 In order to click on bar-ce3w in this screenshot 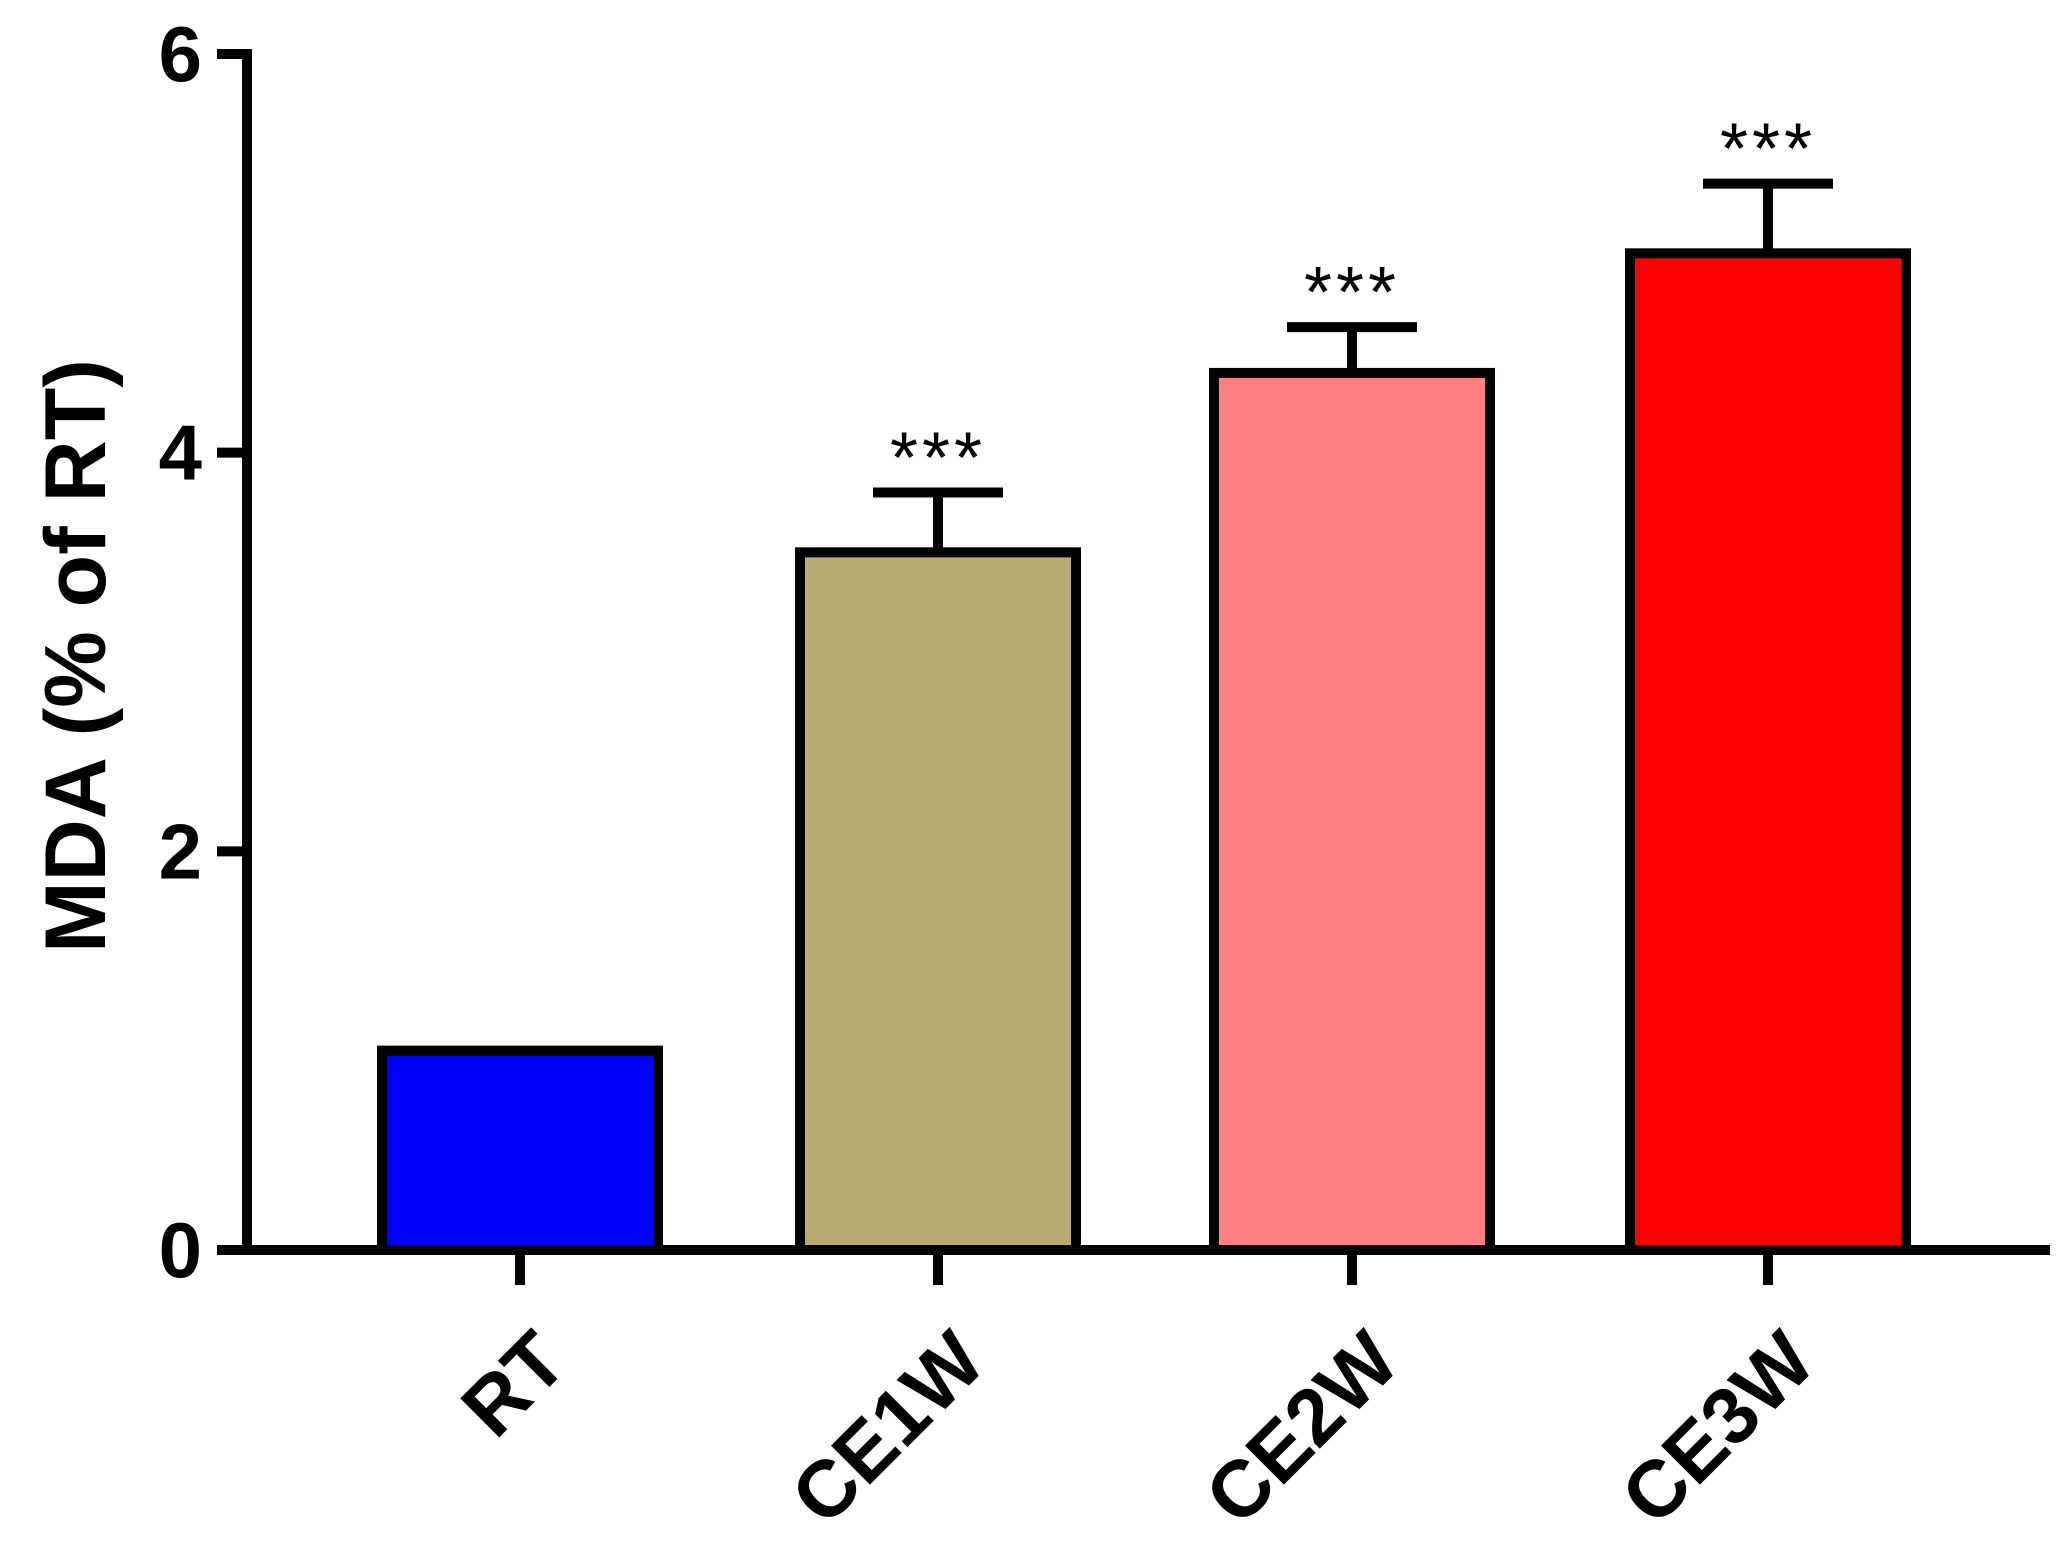, I will do `click(1768, 752)`.